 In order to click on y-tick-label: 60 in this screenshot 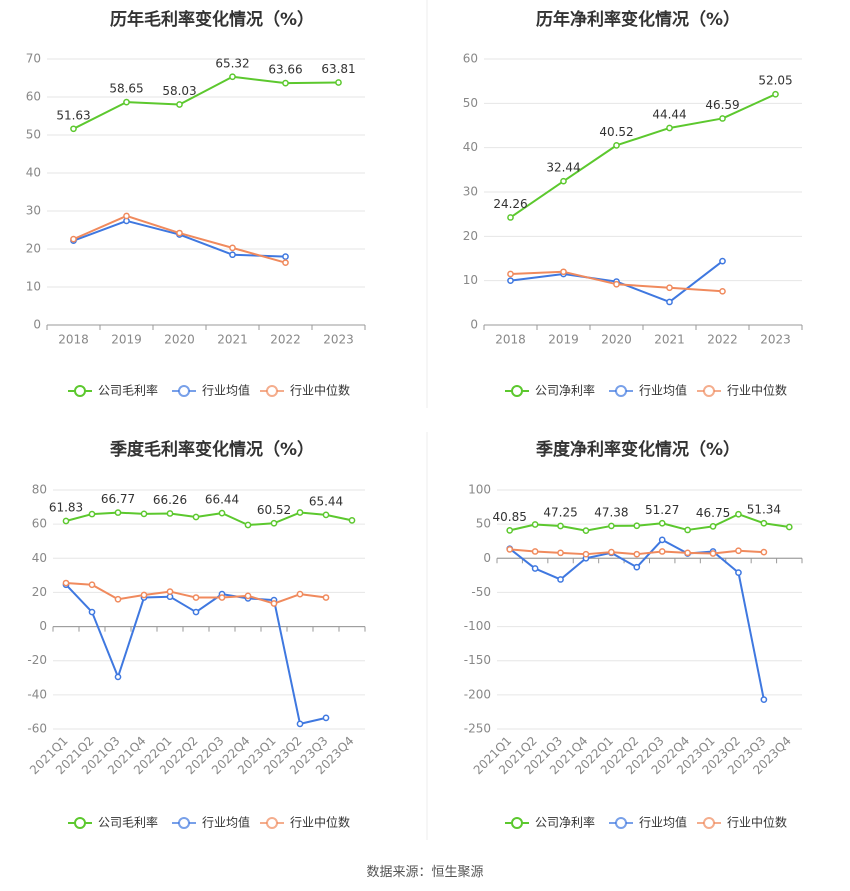, I will do `click(33, 97)`.